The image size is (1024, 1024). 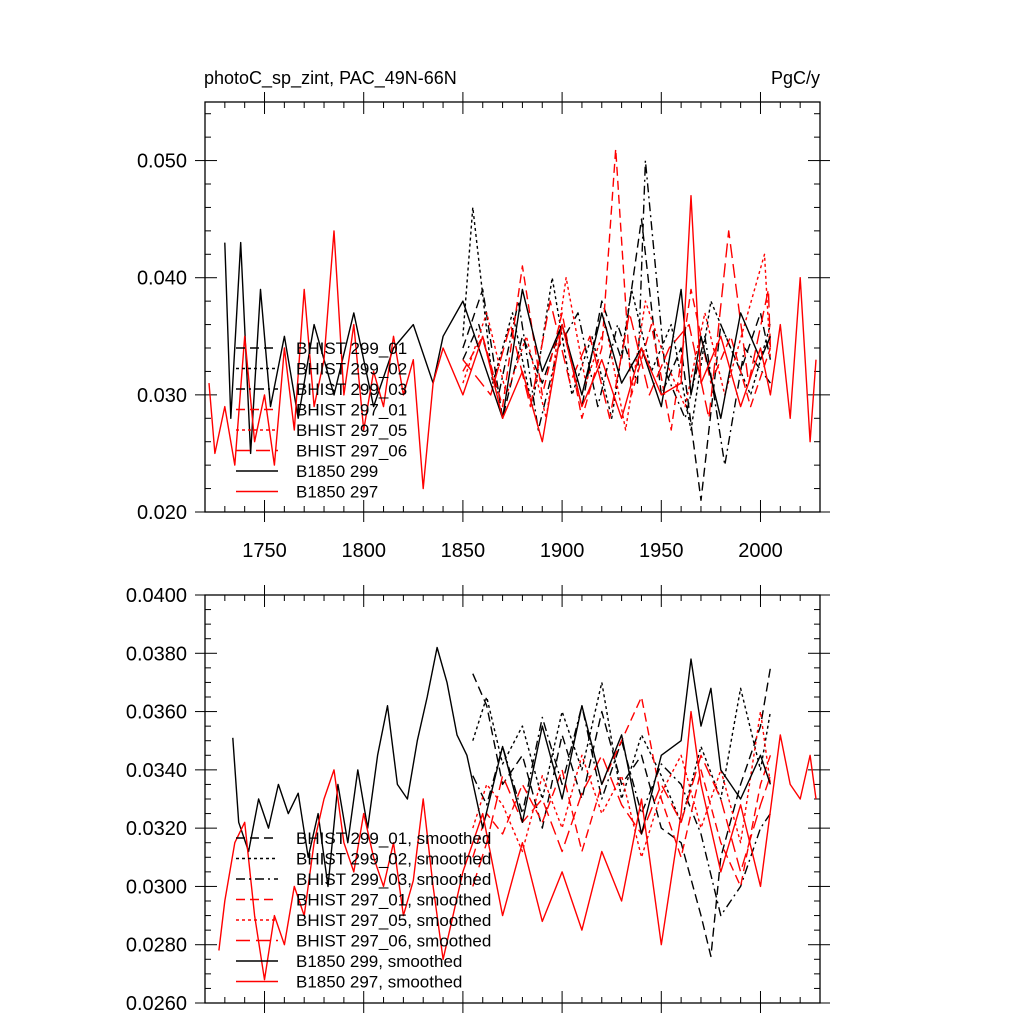 What do you see at coordinates (393, 920) in the screenshot?
I see `legend-label: BHIST 297_05, smoothed` at bounding box center [393, 920].